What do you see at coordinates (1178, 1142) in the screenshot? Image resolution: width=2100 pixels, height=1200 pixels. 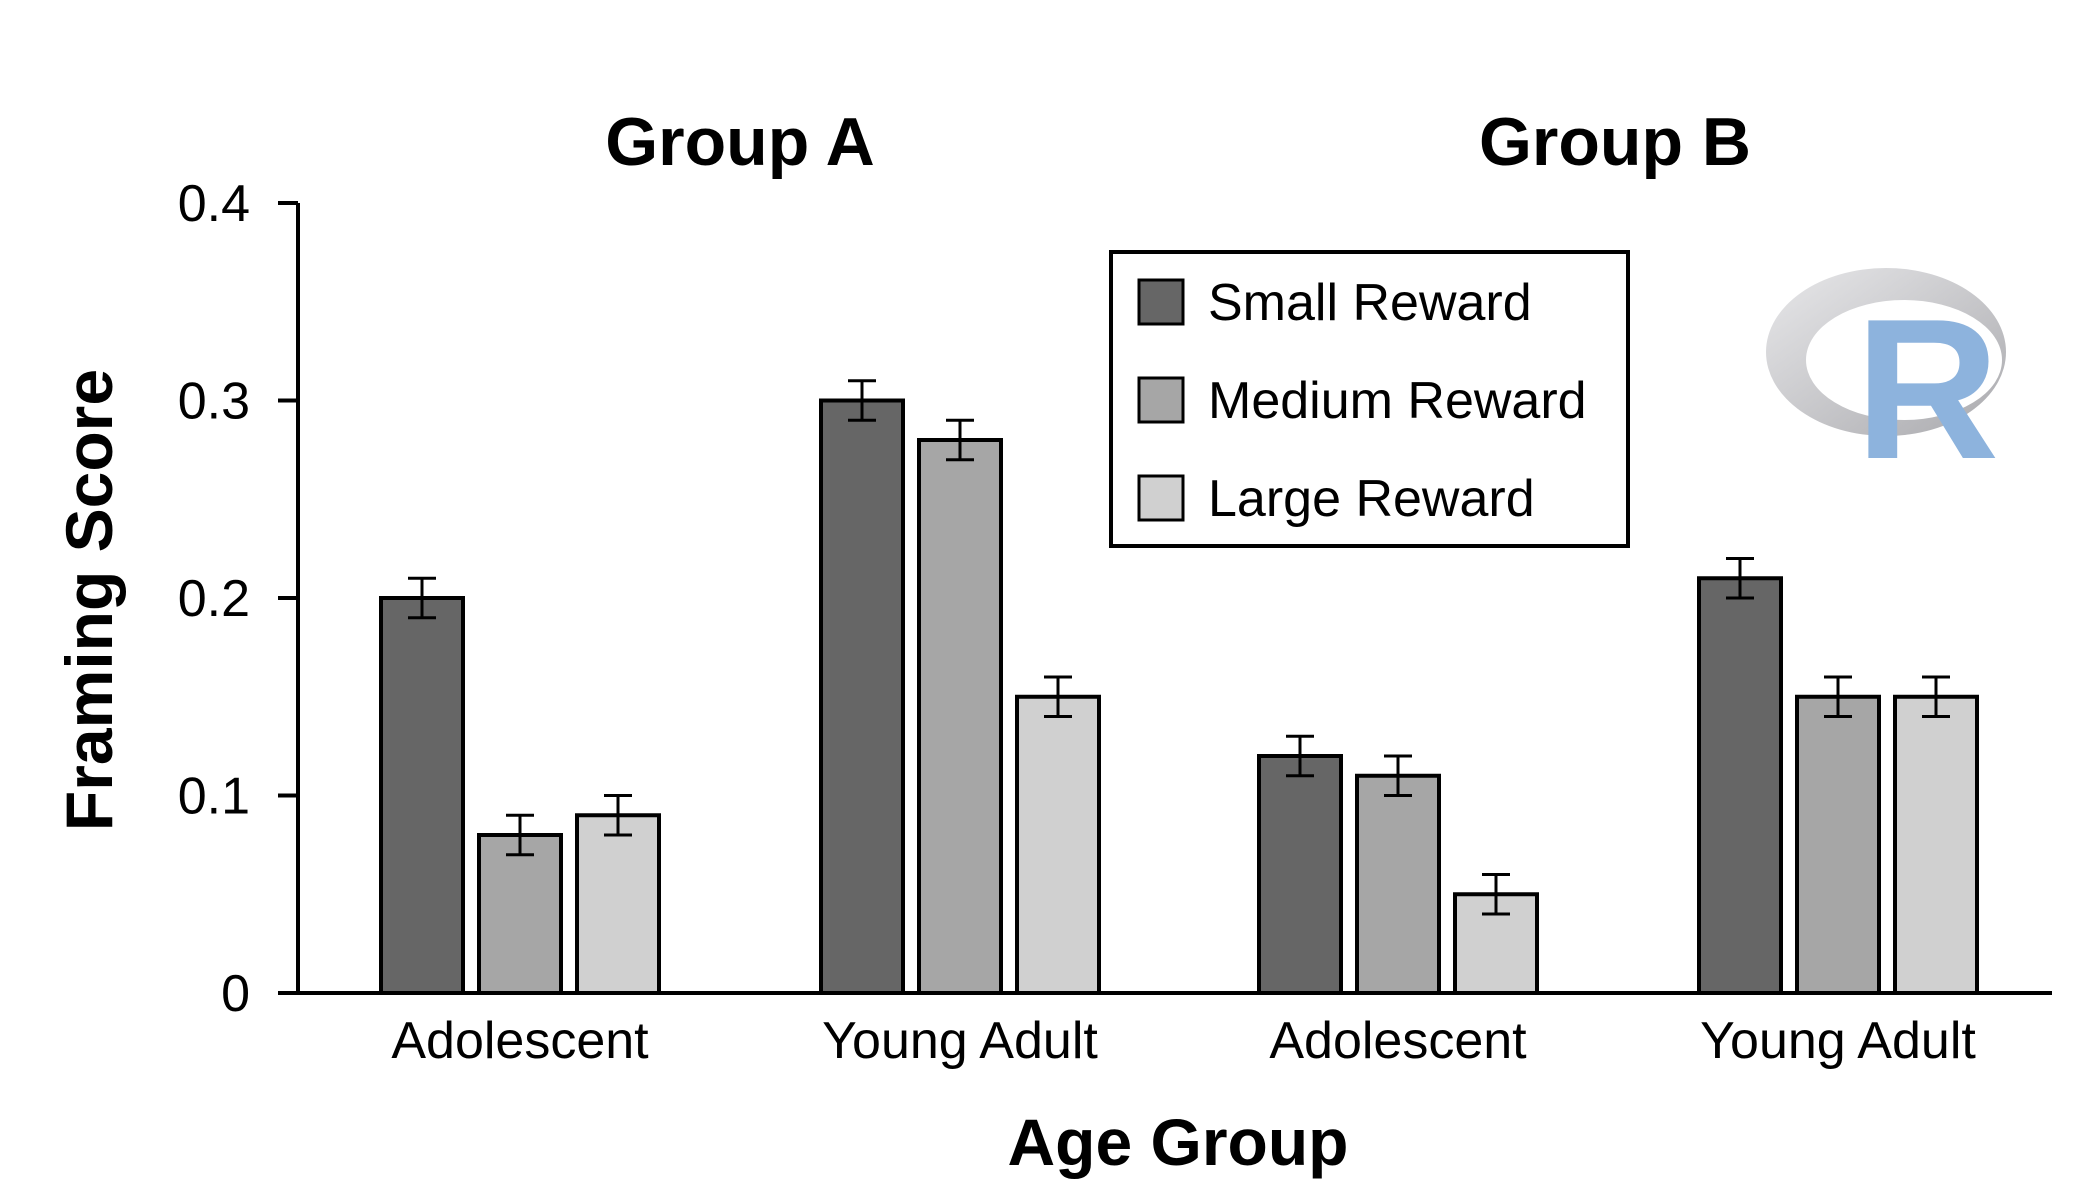 I see `x-axis-title: Age Group` at bounding box center [1178, 1142].